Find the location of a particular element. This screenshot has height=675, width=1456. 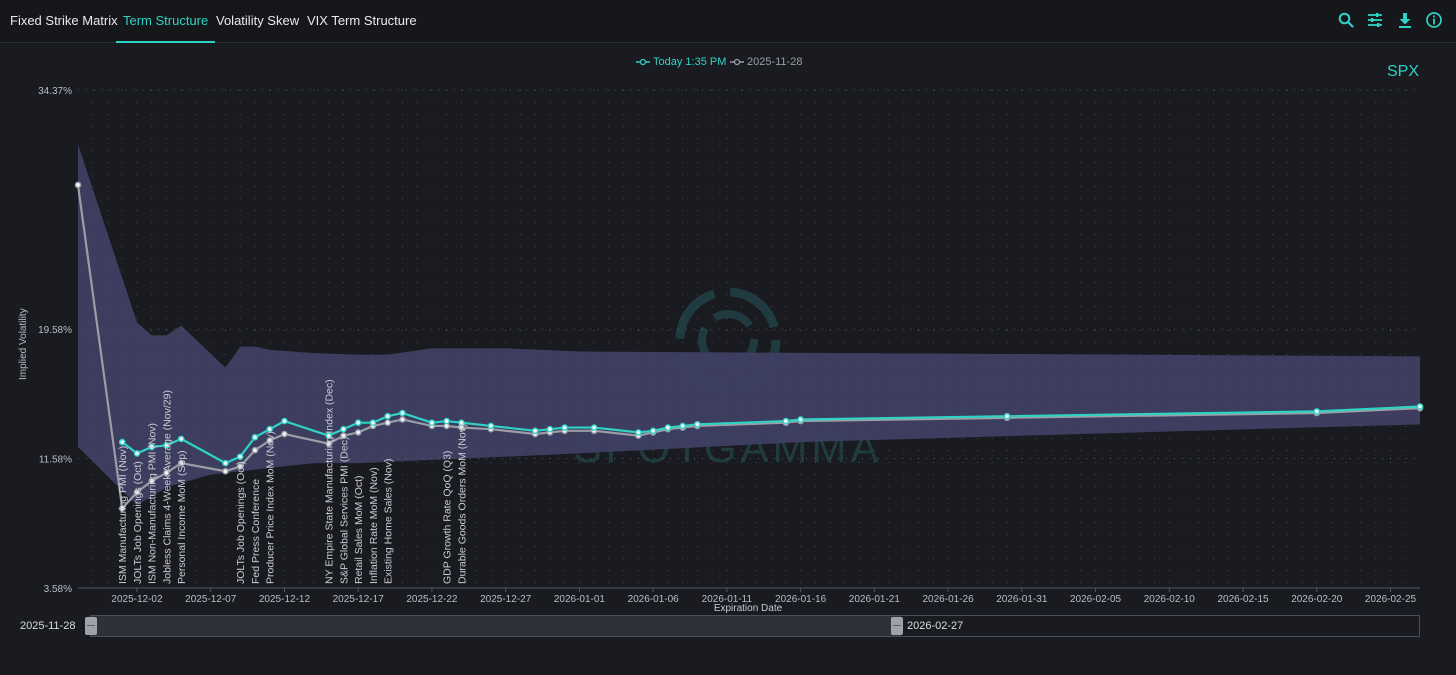

date-range-slider is located at coordinates (752, 626).